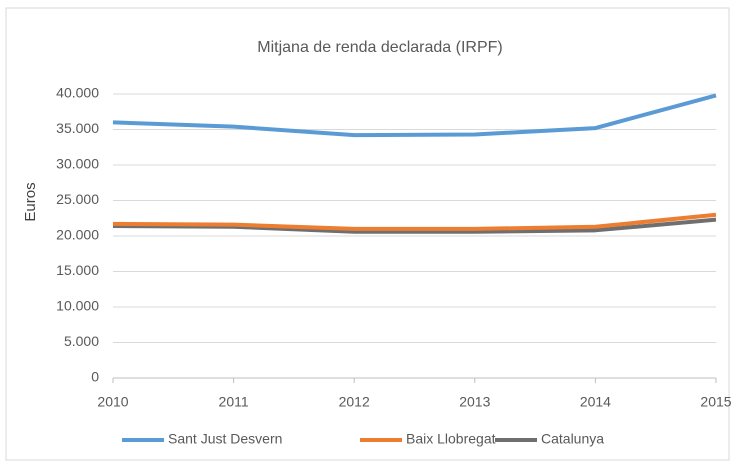  What do you see at coordinates (95, 377) in the screenshot?
I see `y-tick-label: 0` at bounding box center [95, 377].